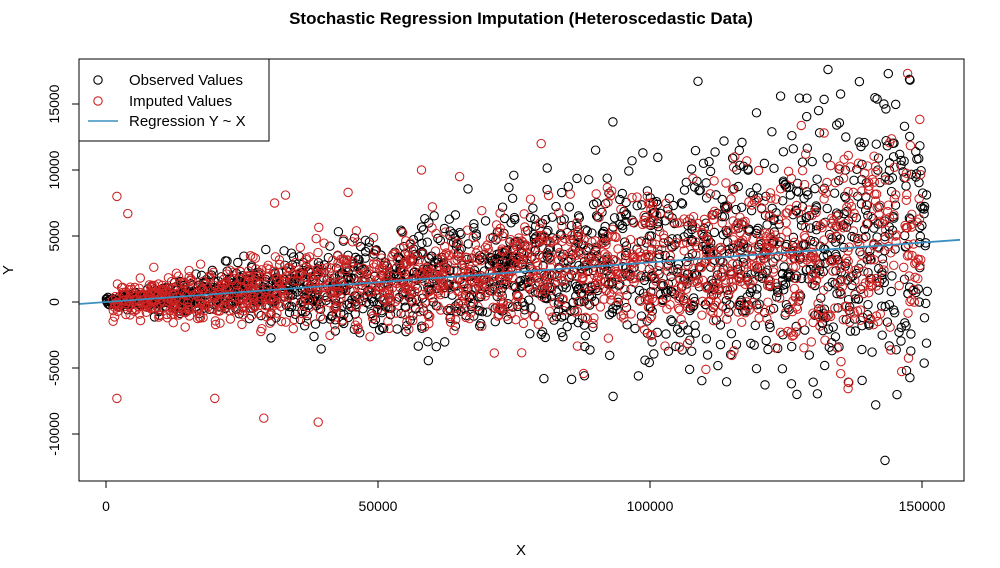 The height and width of the screenshot is (568, 1000). Describe the element at coordinates (521, 550) in the screenshot. I see `x-axis-label: X` at that location.